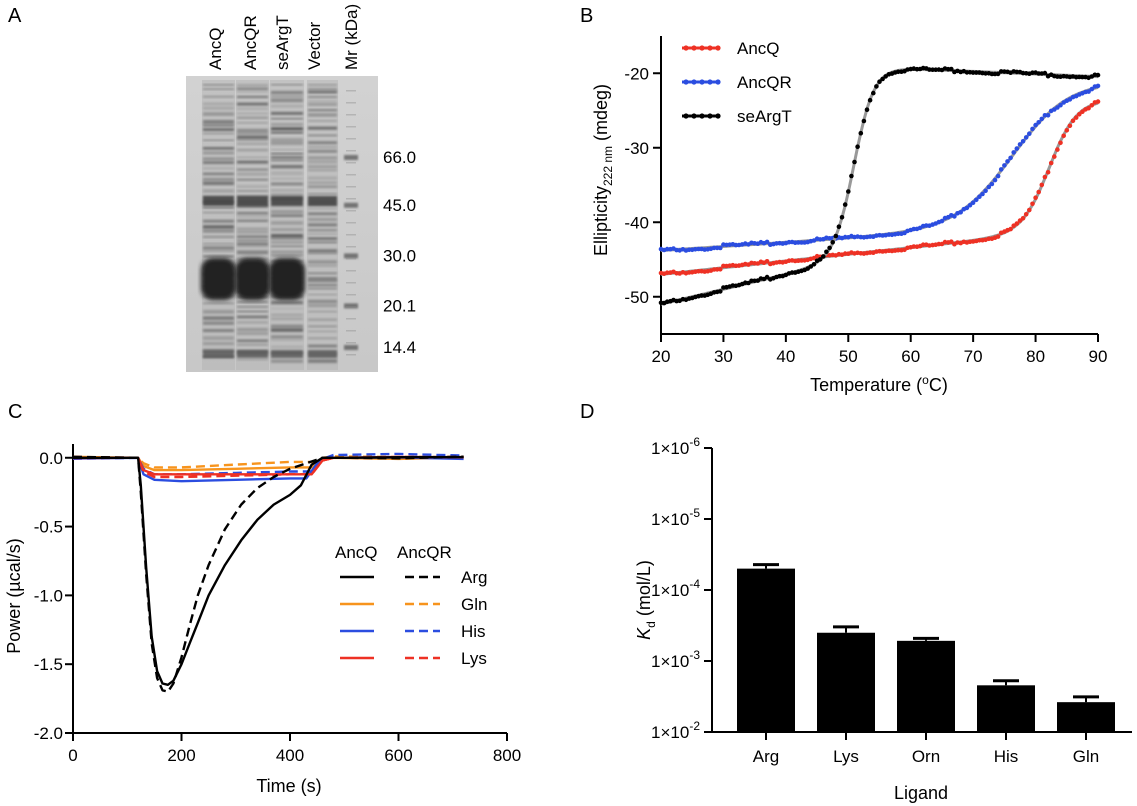 This screenshot has height=806, width=1137. What do you see at coordinates (268, 572) in the screenshot?
I see `c-data` at bounding box center [268, 572].